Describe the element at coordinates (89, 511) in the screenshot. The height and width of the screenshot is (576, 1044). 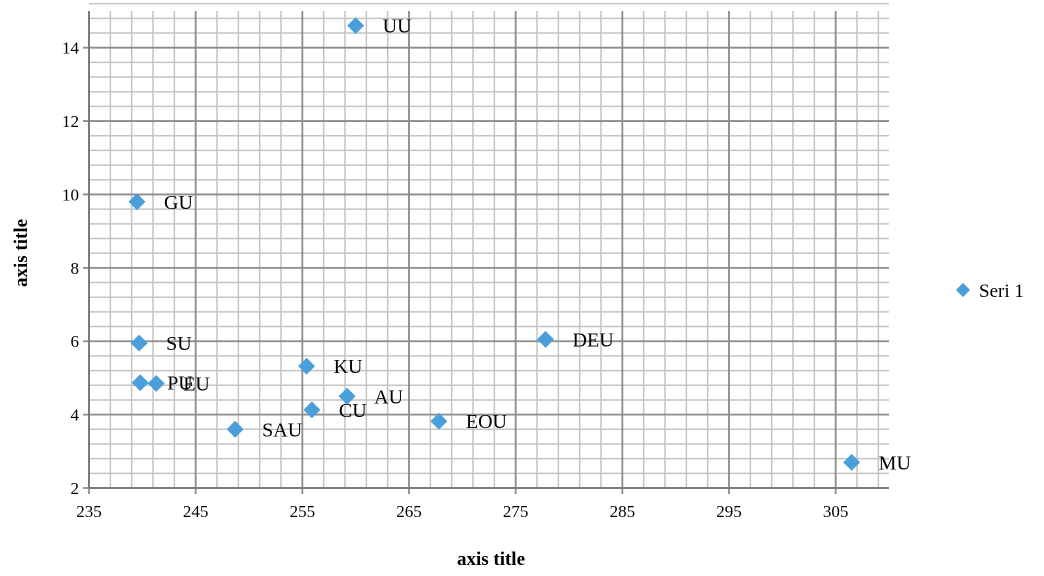
I see `x-tick-label: 235` at that location.